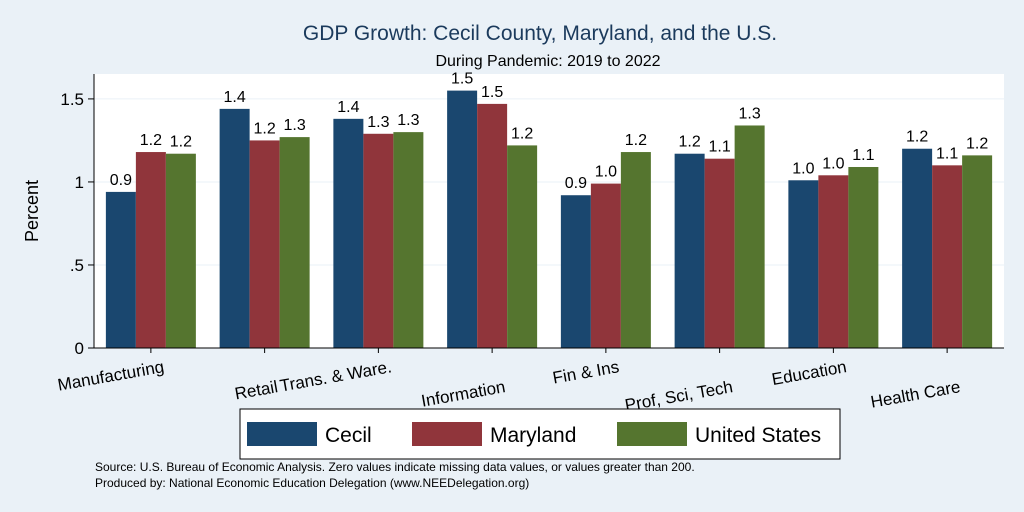 The image size is (1024, 512). What do you see at coordinates (77, 265) in the screenshot?
I see `y-tick-label: .5` at bounding box center [77, 265].